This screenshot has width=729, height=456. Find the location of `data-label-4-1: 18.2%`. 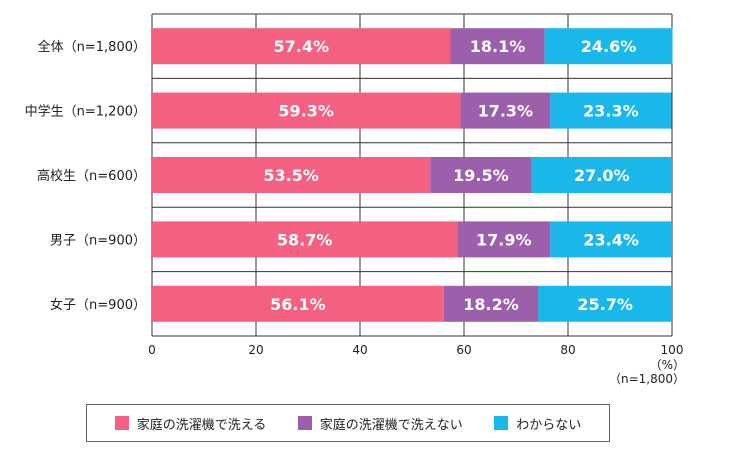

data-label-4-1: 18.2% is located at coordinates (491, 304).